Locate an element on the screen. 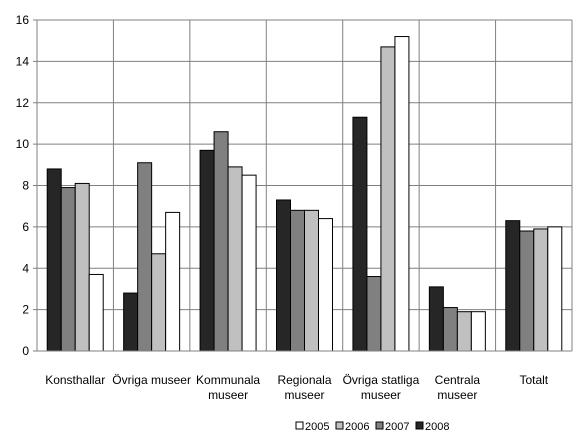 The height and width of the screenshot is (434, 582). legend-swatch-2006 is located at coordinates (339, 425).